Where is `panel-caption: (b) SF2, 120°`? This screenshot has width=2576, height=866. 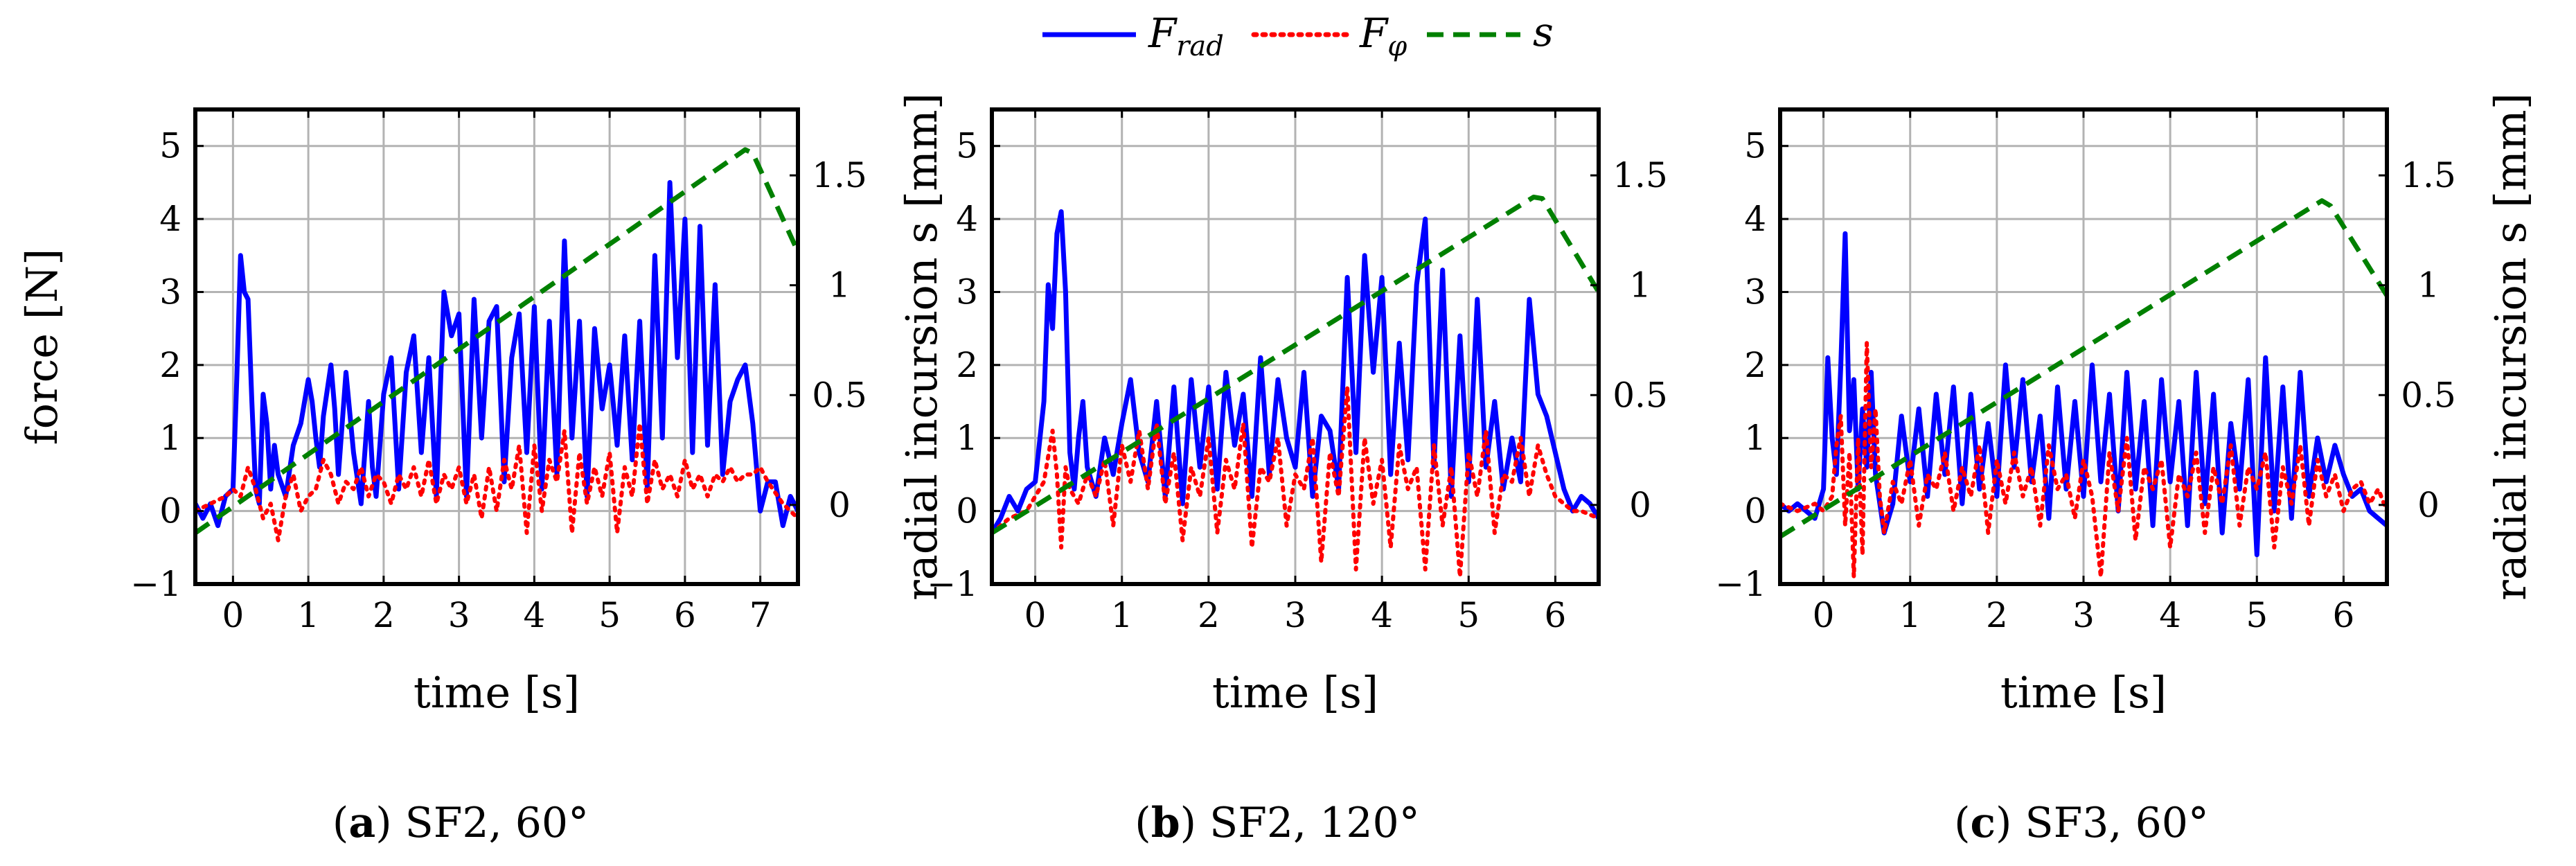 panel-caption: (b) SF2, 120° is located at coordinates (1277, 823).